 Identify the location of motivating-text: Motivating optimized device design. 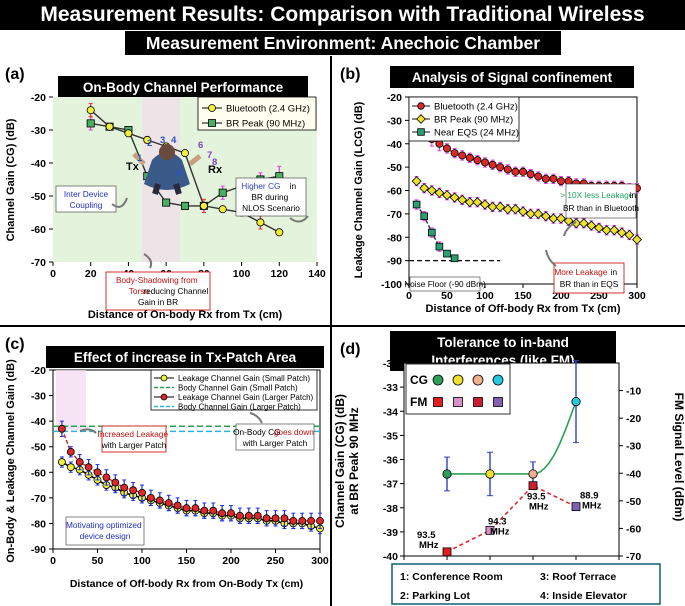
(105, 530).